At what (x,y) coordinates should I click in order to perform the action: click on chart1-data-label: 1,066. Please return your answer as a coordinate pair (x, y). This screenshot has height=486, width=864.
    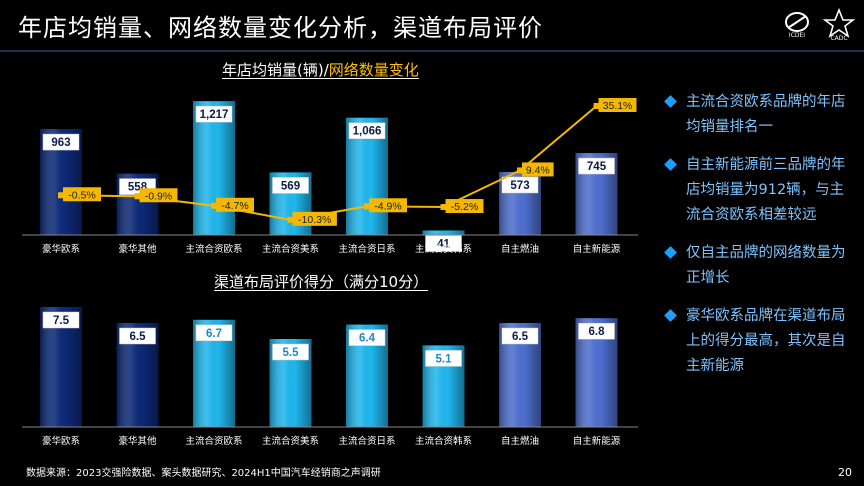
    Looking at the image, I should click on (367, 132).